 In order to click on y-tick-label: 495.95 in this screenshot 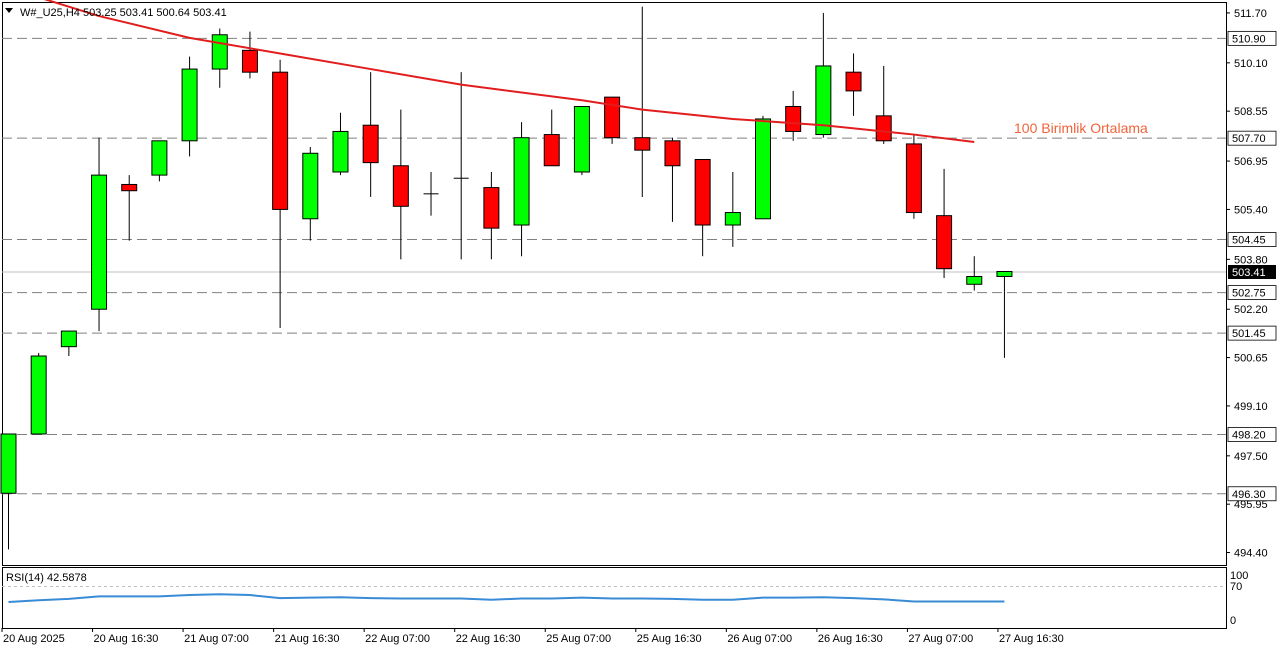, I will do `click(1251, 505)`.